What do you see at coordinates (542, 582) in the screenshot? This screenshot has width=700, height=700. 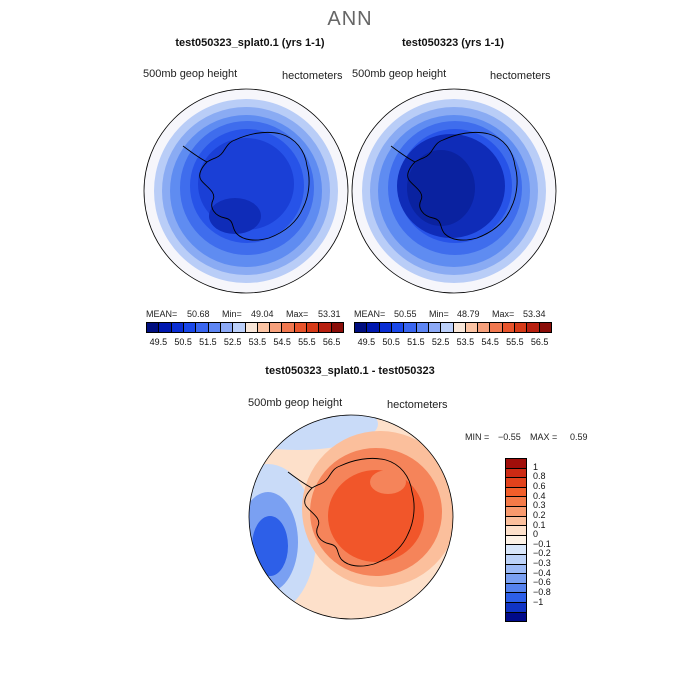 I see `diff-colorbar-tick-label: −0.6` at bounding box center [542, 582].